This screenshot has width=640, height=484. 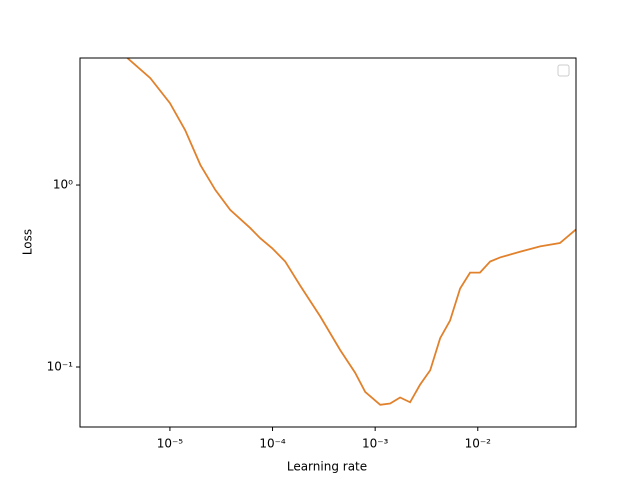 What do you see at coordinates (60, 366) in the screenshot?
I see `y-tick-label: 10⁻¹` at bounding box center [60, 366].